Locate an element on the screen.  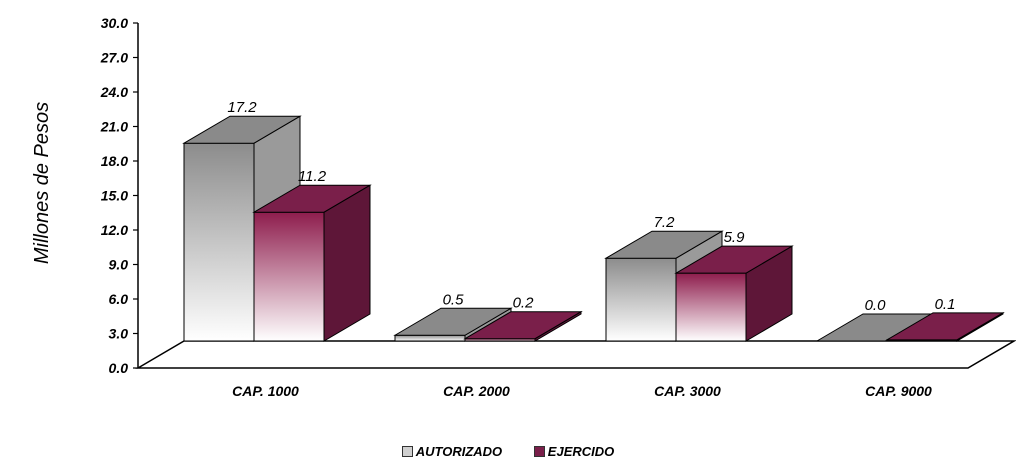
y-tick-label: 3.0 is located at coordinates (119, 334).